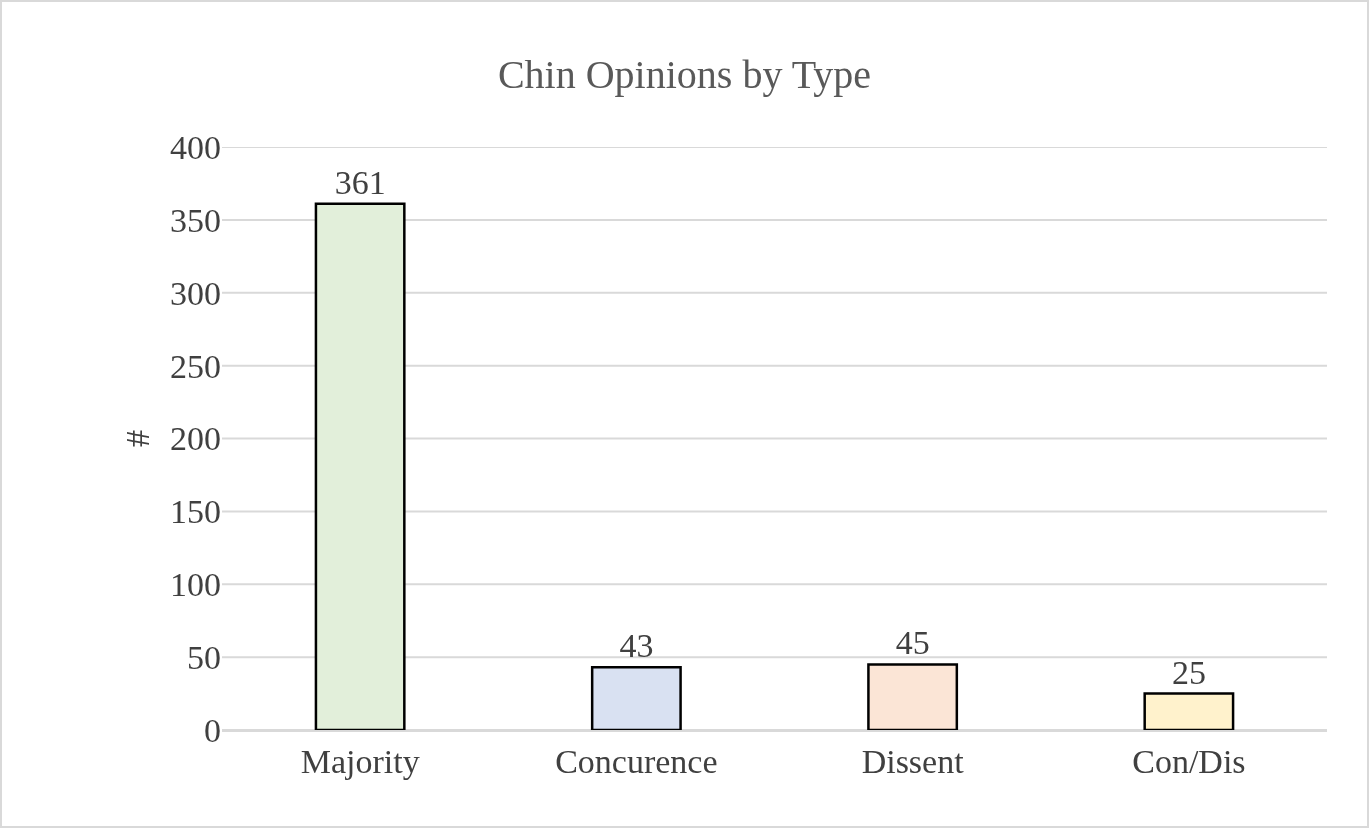 This screenshot has width=1369, height=828. What do you see at coordinates (360, 182) in the screenshot?
I see `data-label: 361` at bounding box center [360, 182].